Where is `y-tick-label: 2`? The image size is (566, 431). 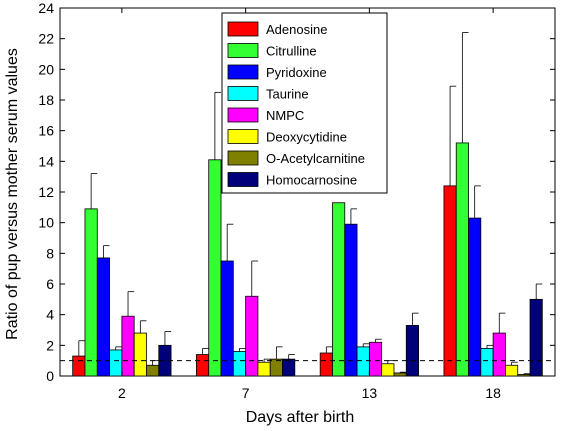
y-tick-label: 2 is located at coordinates (50, 345).